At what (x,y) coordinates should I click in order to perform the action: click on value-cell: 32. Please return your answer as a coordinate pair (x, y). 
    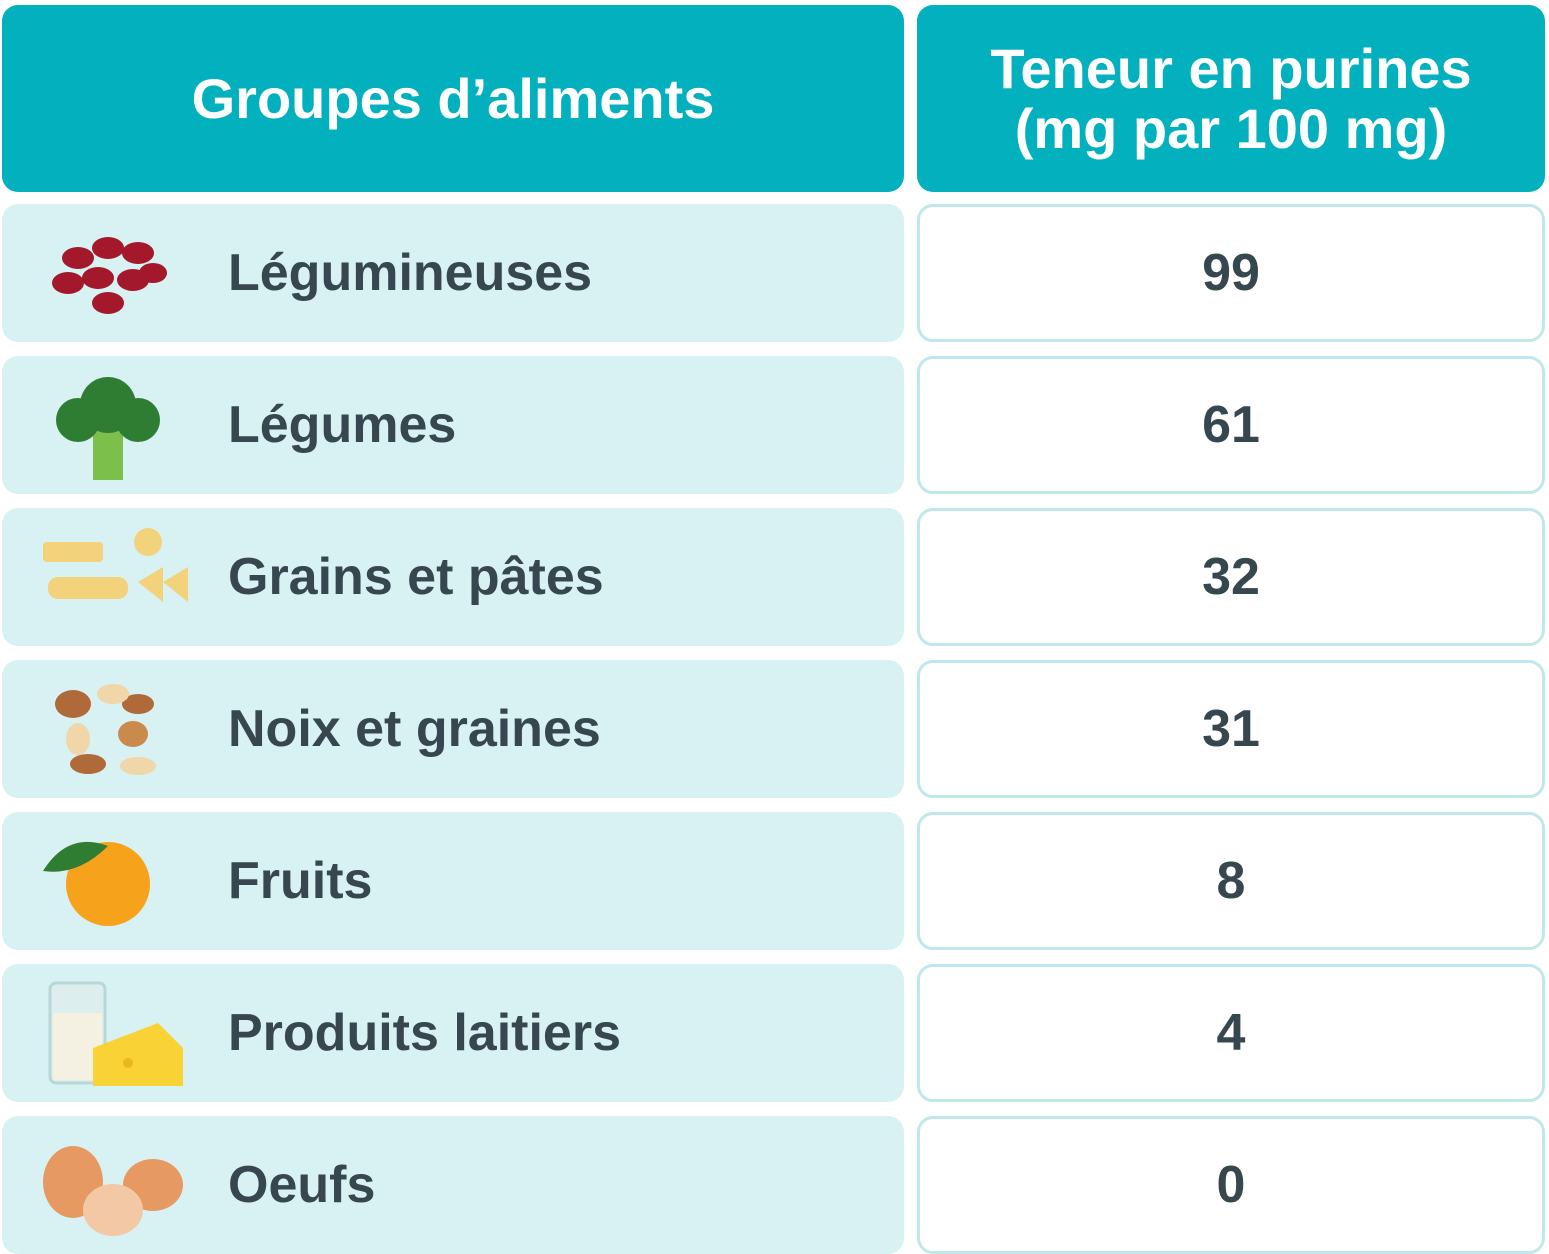
    Looking at the image, I should click on (1231, 577).